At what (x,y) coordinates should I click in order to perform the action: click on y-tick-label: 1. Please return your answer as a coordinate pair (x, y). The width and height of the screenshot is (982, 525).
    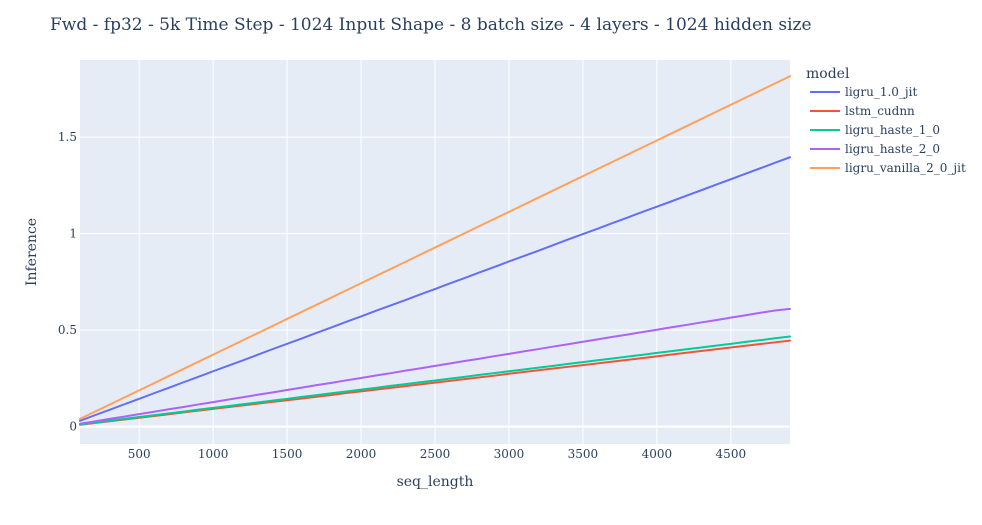
    Looking at the image, I should click on (73, 234).